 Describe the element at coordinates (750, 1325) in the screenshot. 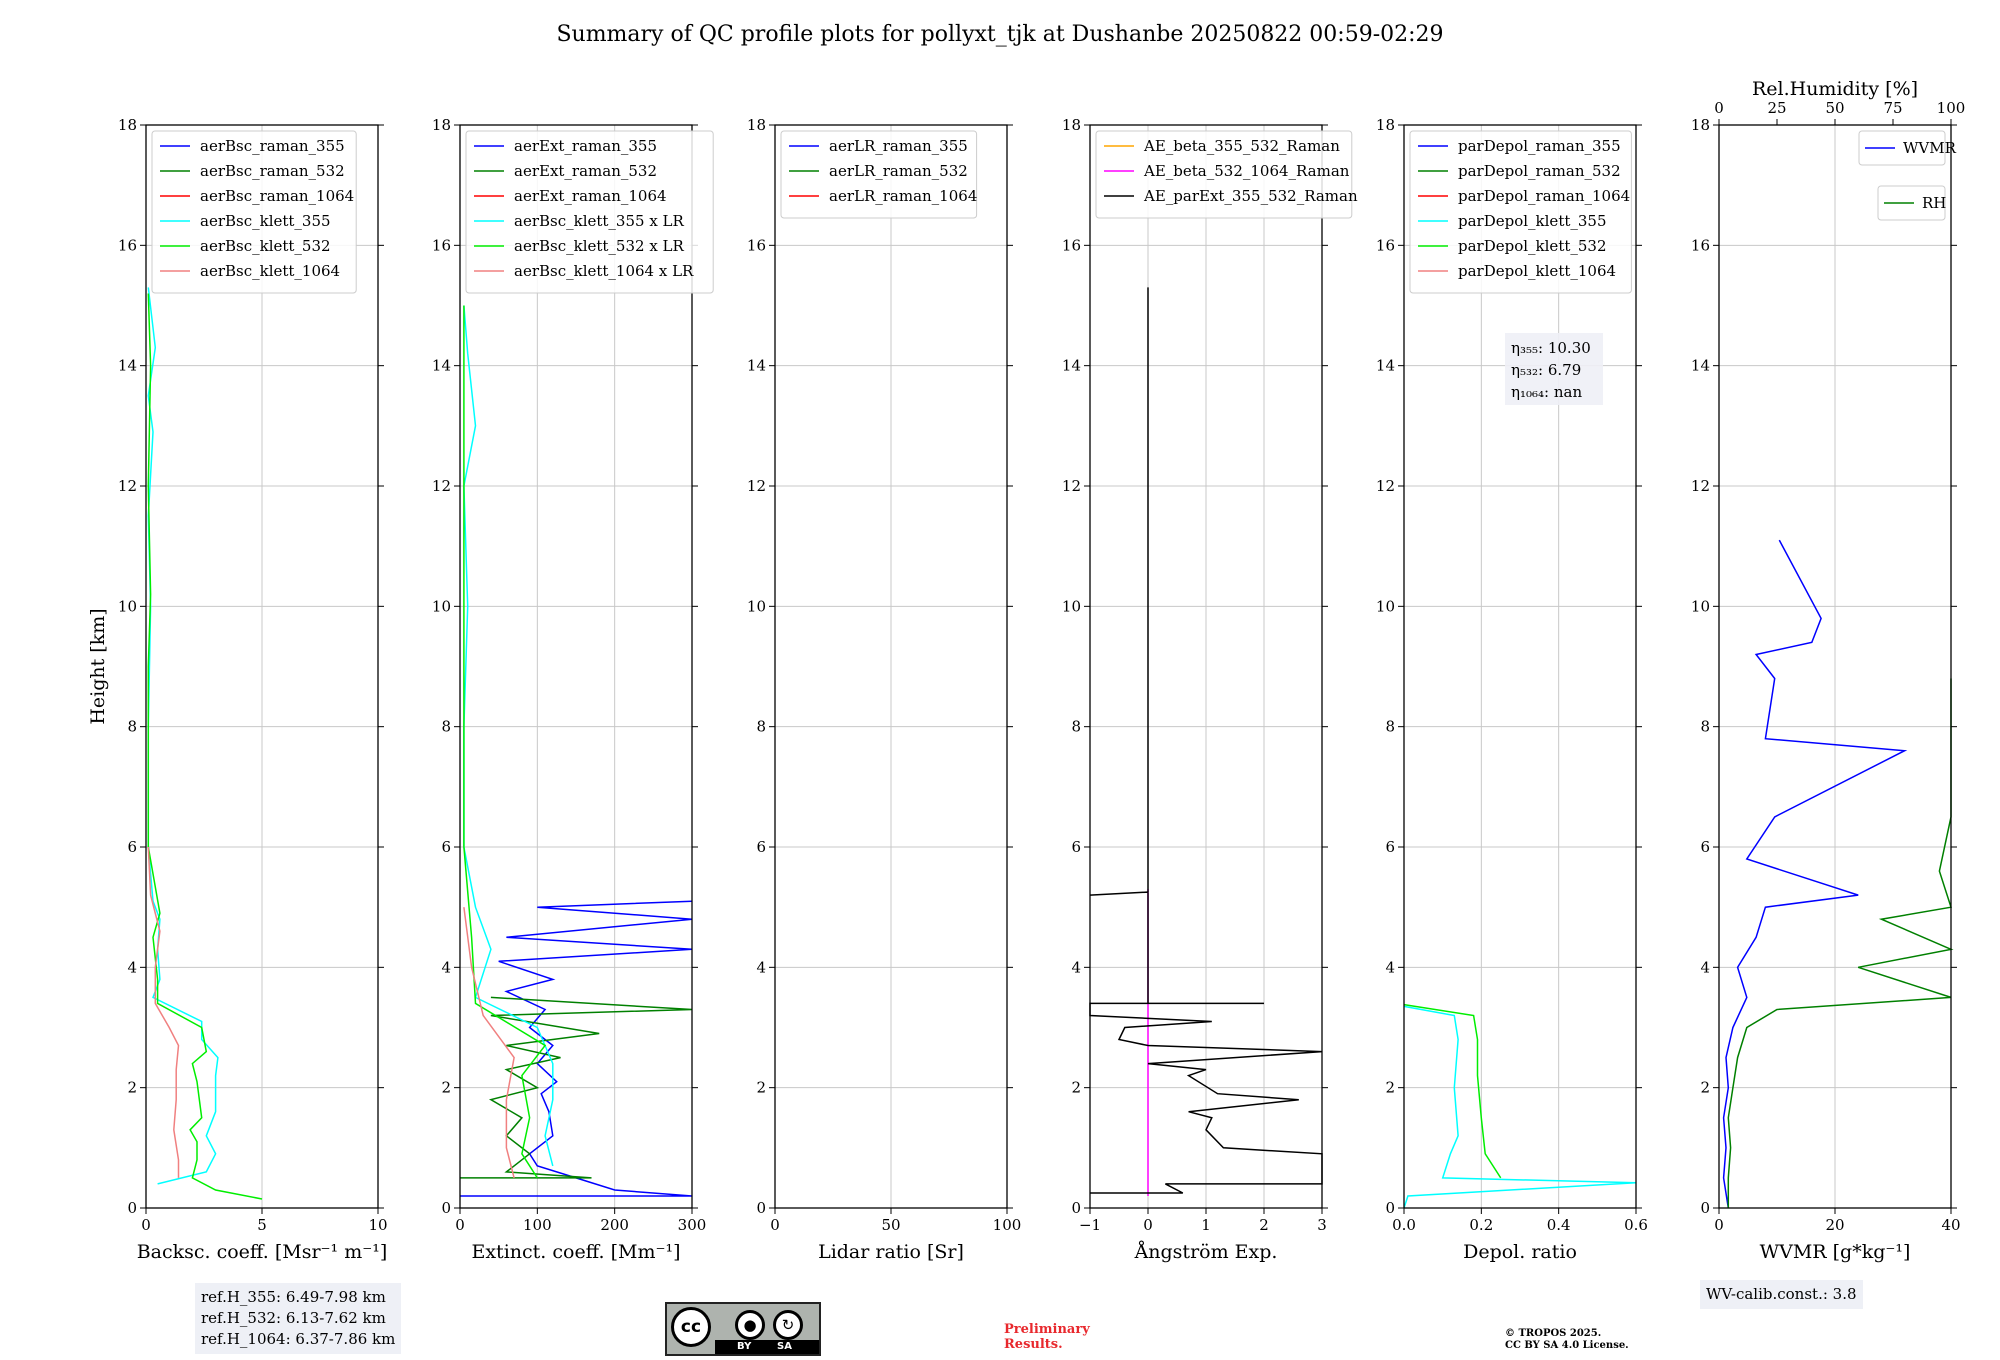

I see `by-person-icon: ●` at that location.